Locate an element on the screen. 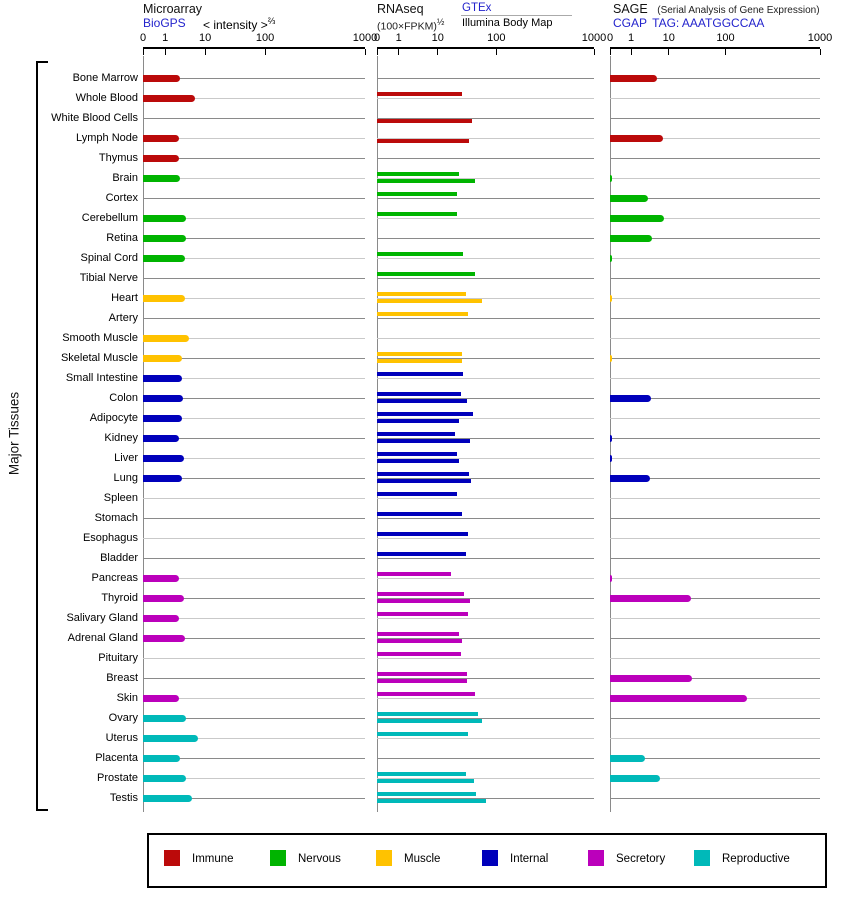  bar-microarray-lung is located at coordinates (162, 478).